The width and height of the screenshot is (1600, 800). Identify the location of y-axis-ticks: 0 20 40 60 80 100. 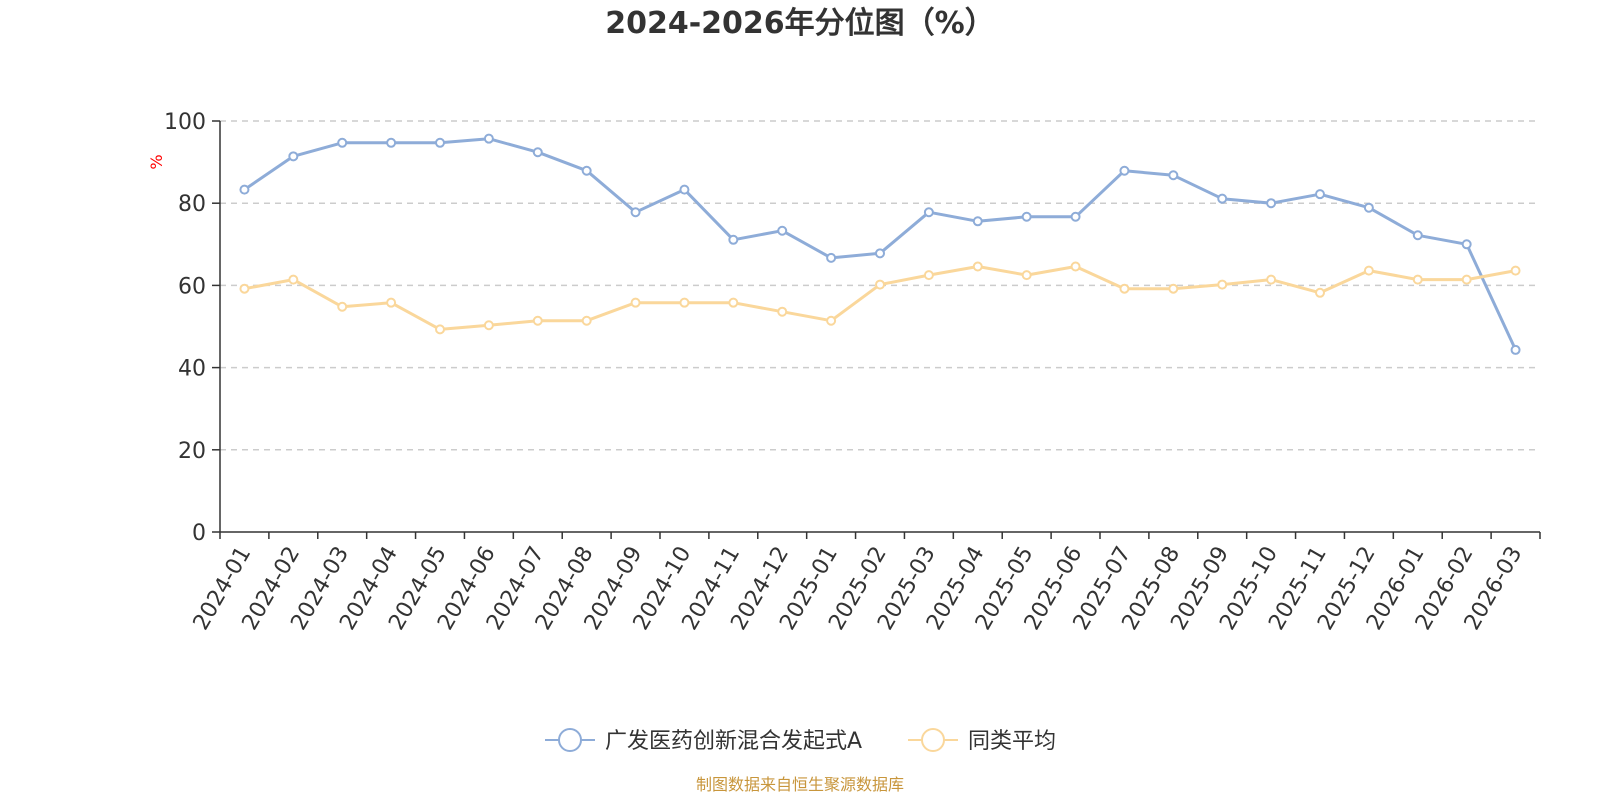
(192, 328).